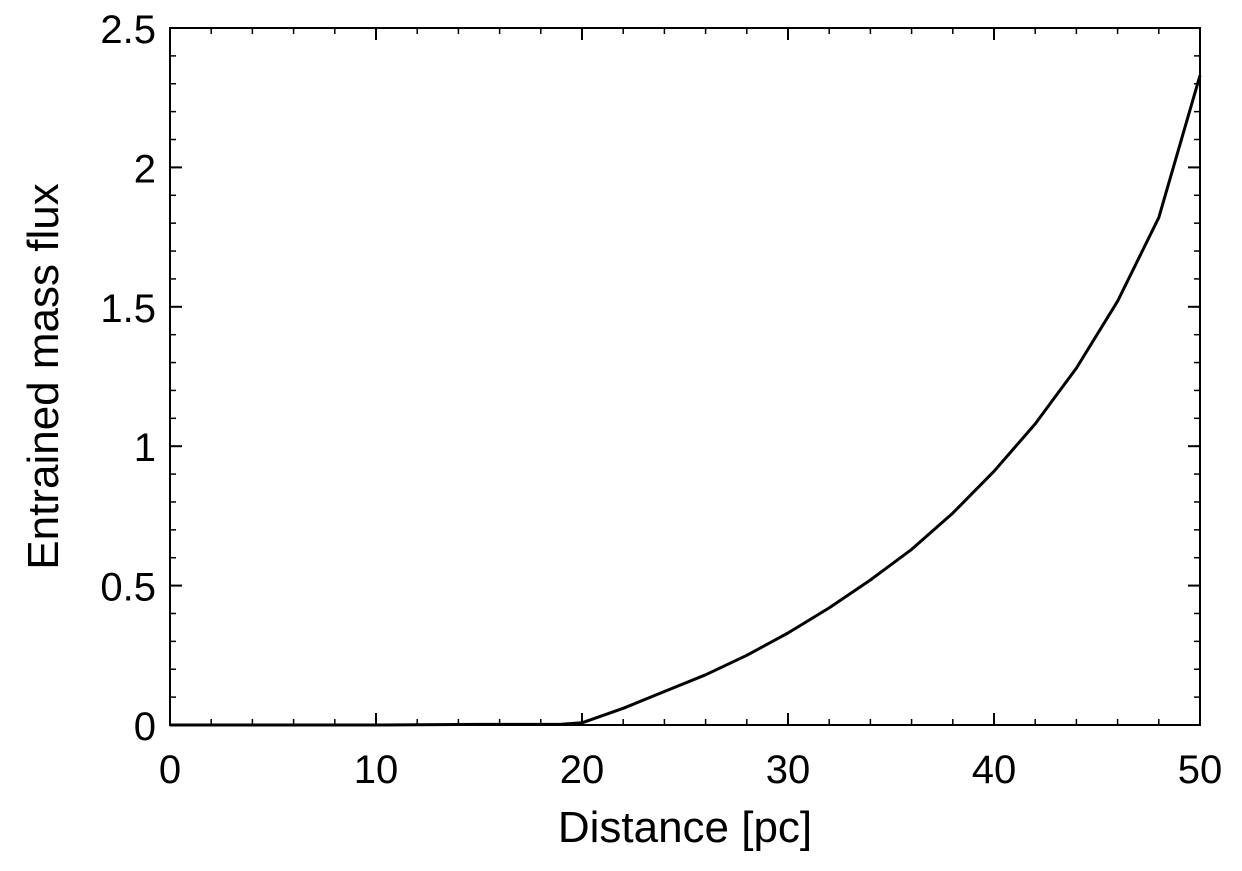 The width and height of the screenshot is (1242, 871). I want to click on y-tick-label: 1.5, so click(128, 309).